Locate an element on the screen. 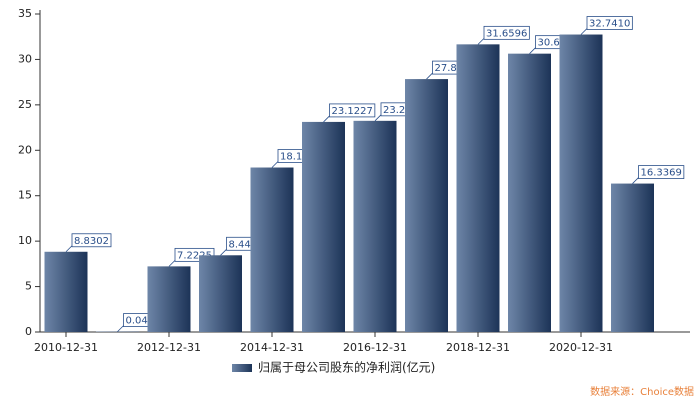 The image size is (700, 400). value-label: 8.8302 is located at coordinates (91, 241).